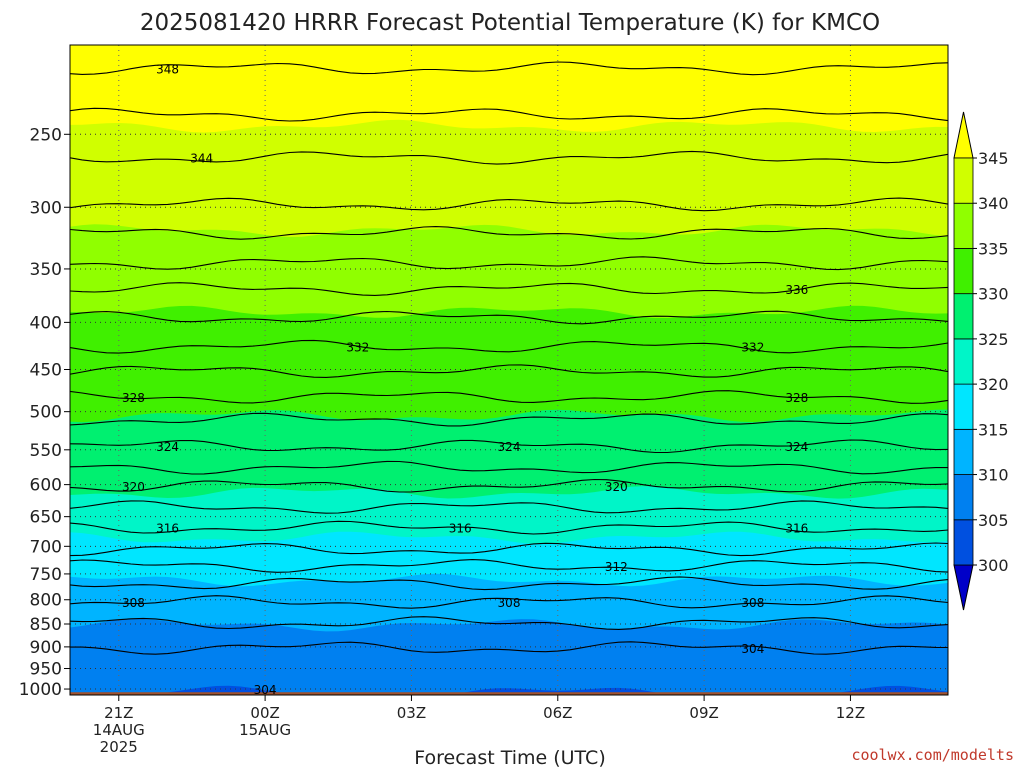 The width and height of the screenshot is (1024, 768). What do you see at coordinates (264, 713) in the screenshot?
I see `x-tick-label: 00Z` at bounding box center [264, 713].